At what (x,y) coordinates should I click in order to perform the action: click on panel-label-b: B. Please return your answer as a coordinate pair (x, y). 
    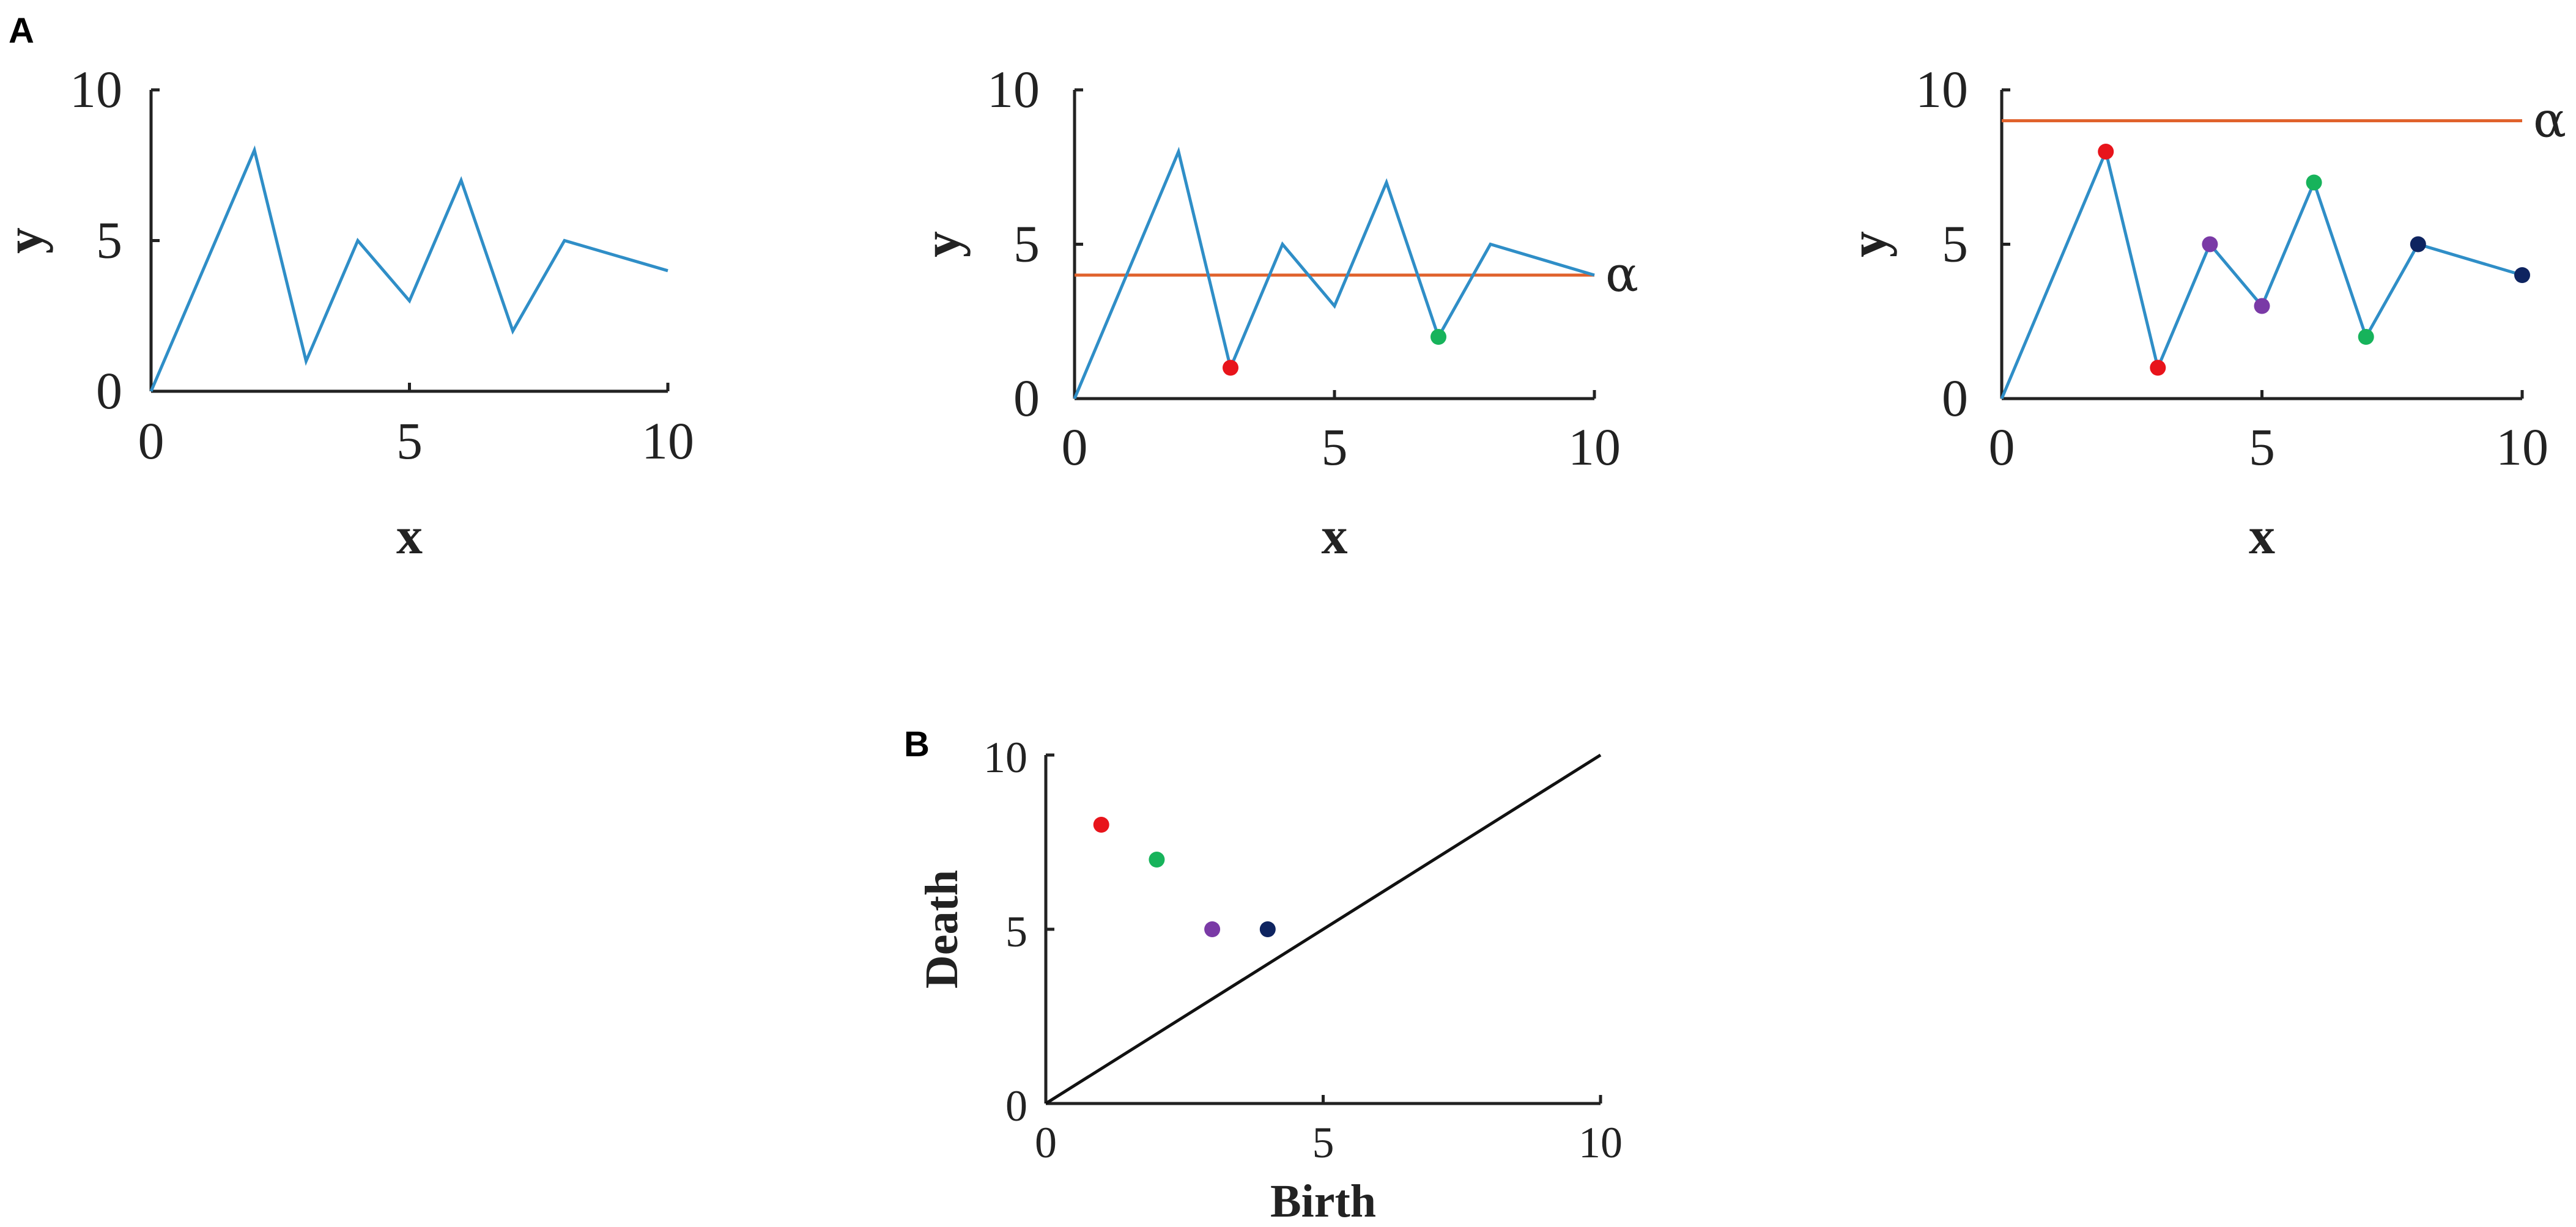
    Looking at the image, I should click on (917, 744).